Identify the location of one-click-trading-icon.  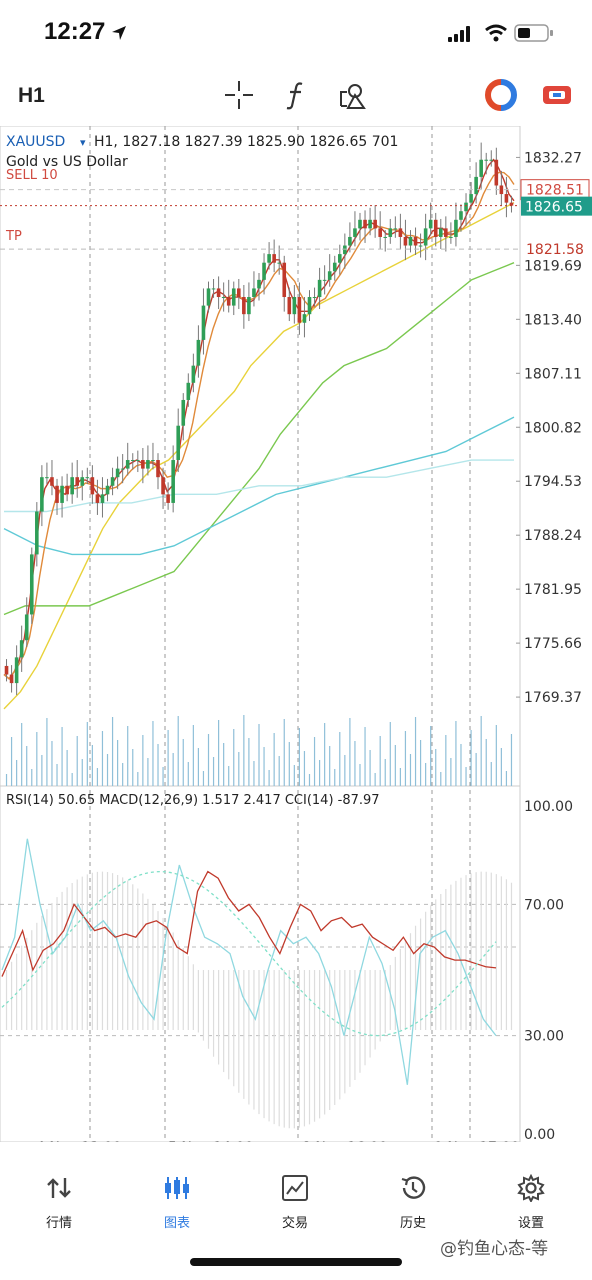
(501, 95).